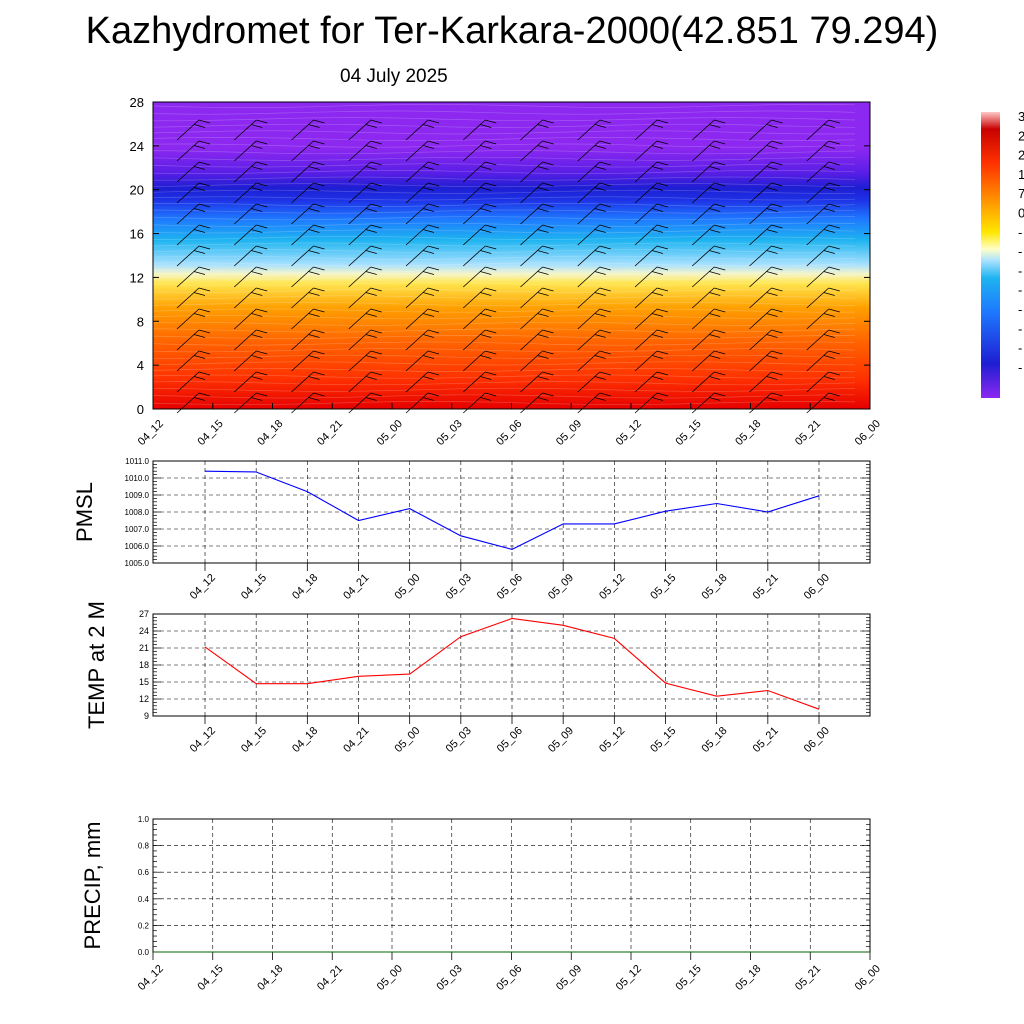 The width and height of the screenshot is (1024, 1024). I want to click on x-tick-label: 05_21, so click(808, 433).